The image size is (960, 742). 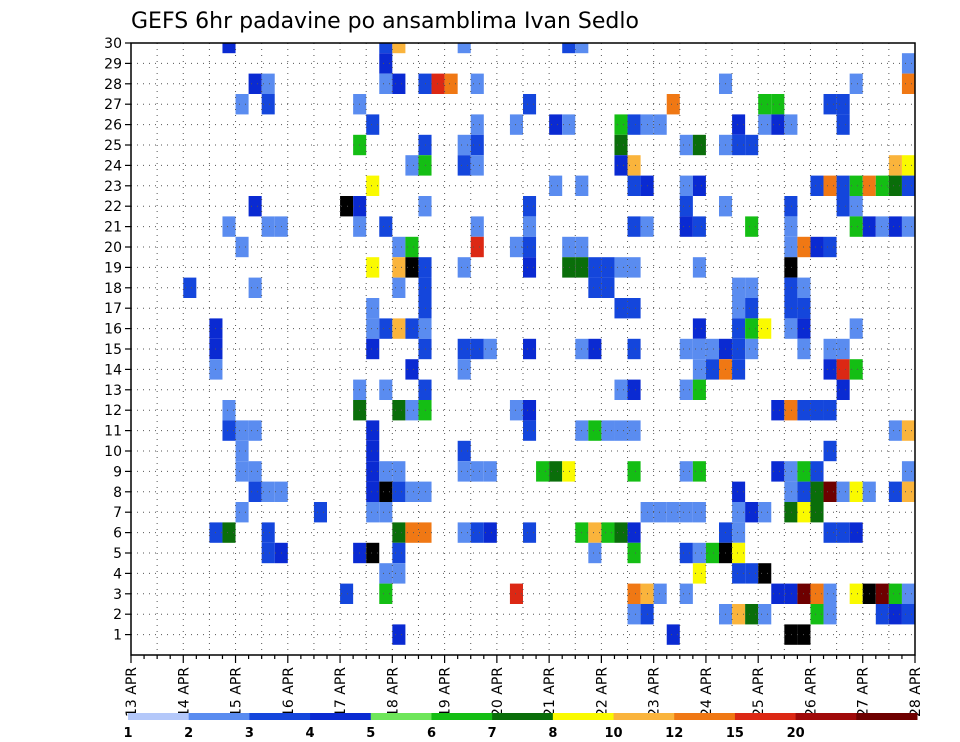 I want to click on colorbar-label: 8, so click(x=552, y=733).